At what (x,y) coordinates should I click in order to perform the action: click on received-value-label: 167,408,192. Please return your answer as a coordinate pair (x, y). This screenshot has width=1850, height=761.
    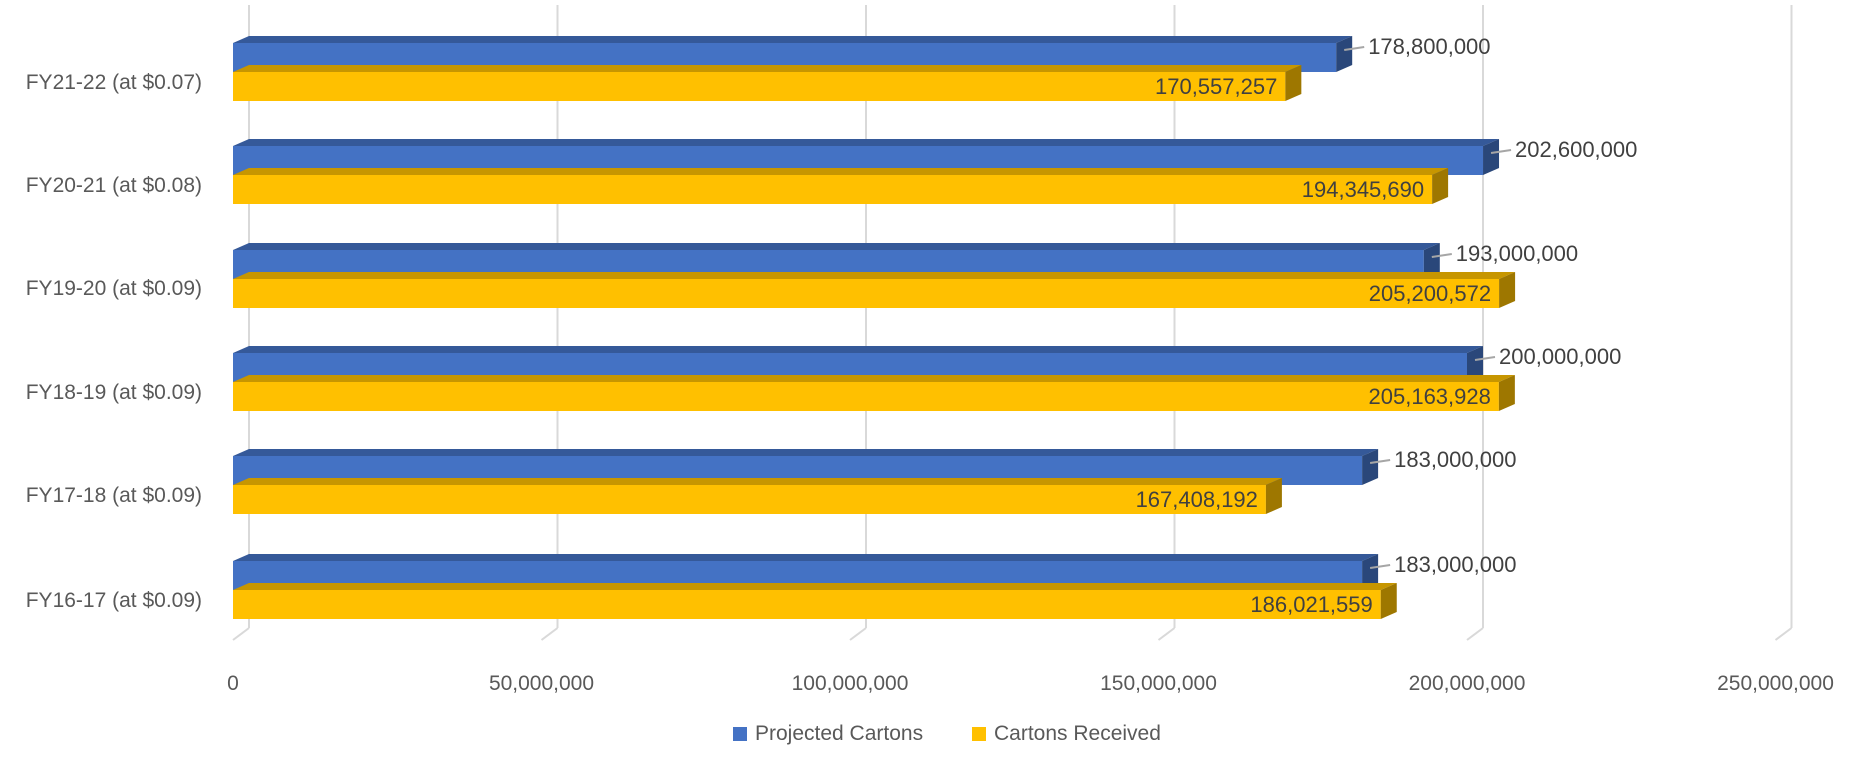
    Looking at the image, I should click on (1197, 499).